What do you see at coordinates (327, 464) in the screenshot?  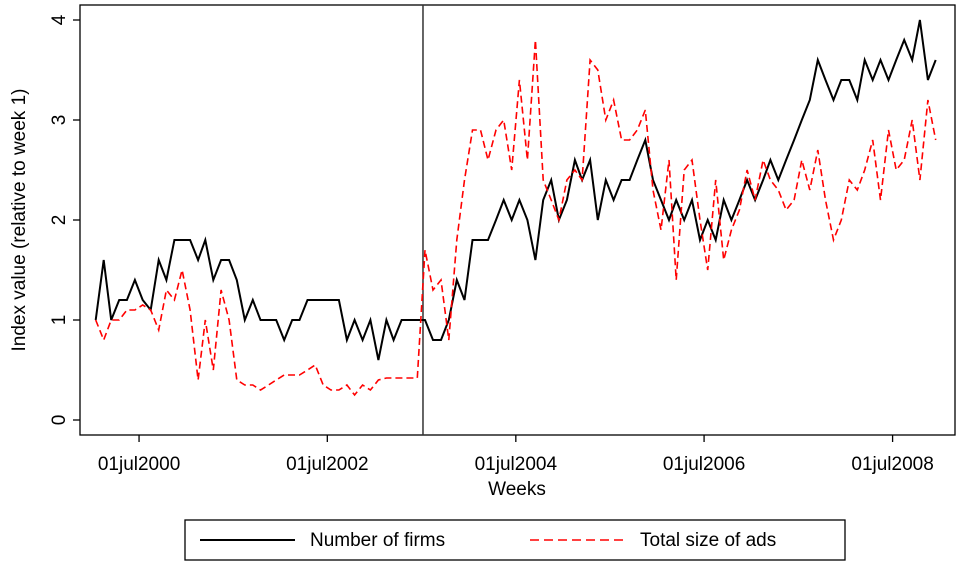 I see `x-tick-label: 01jul2002` at bounding box center [327, 464].